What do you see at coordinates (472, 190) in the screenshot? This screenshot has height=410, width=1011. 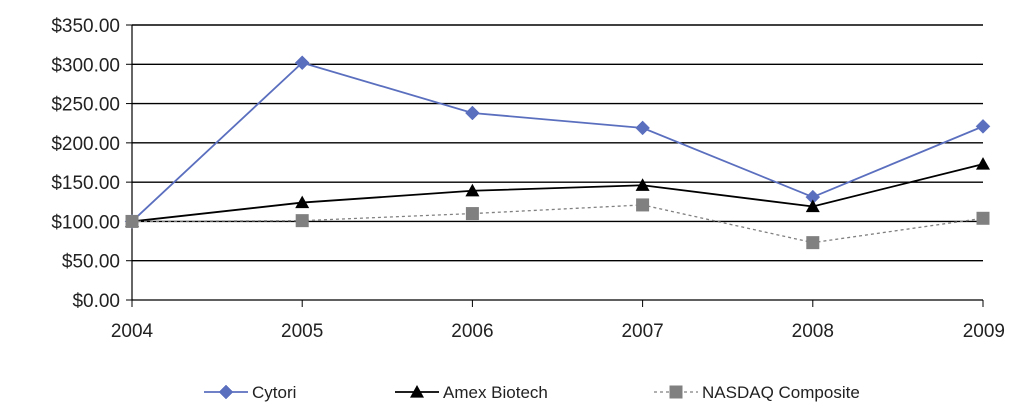 I see `data-point-amex-biotech-2006` at bounding box center [472, 190].